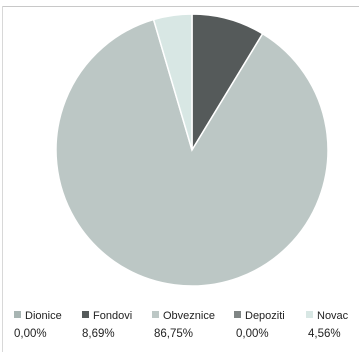  What do you see at coordinates (309, 314) in the screenshot?
I see `legend-swatch-novac` at bounding box center [309, 314].